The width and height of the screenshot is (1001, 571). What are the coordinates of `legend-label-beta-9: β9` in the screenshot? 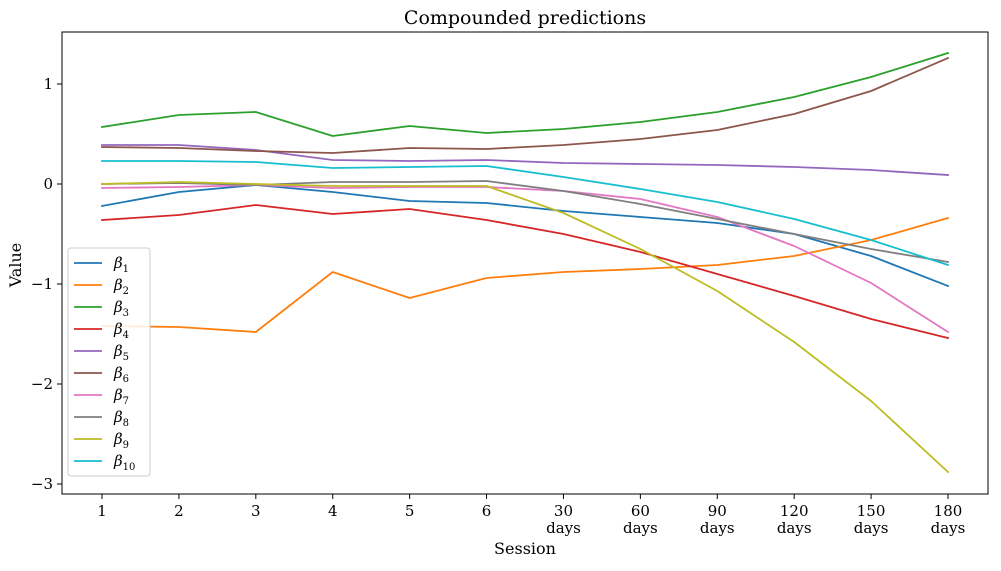 It's located at (121, 440).